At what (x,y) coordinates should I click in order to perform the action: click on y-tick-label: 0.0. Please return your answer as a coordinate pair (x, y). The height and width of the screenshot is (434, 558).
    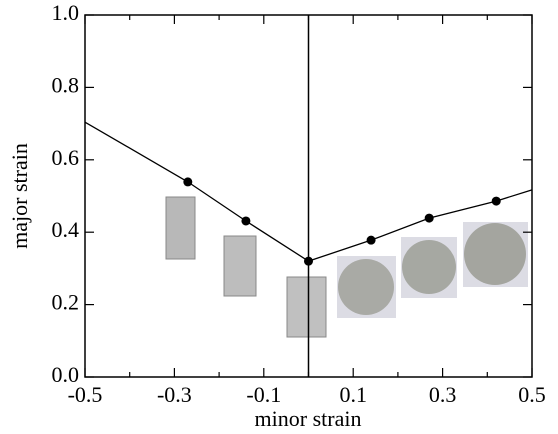
    Looking at the image, I should click on (66, 374).